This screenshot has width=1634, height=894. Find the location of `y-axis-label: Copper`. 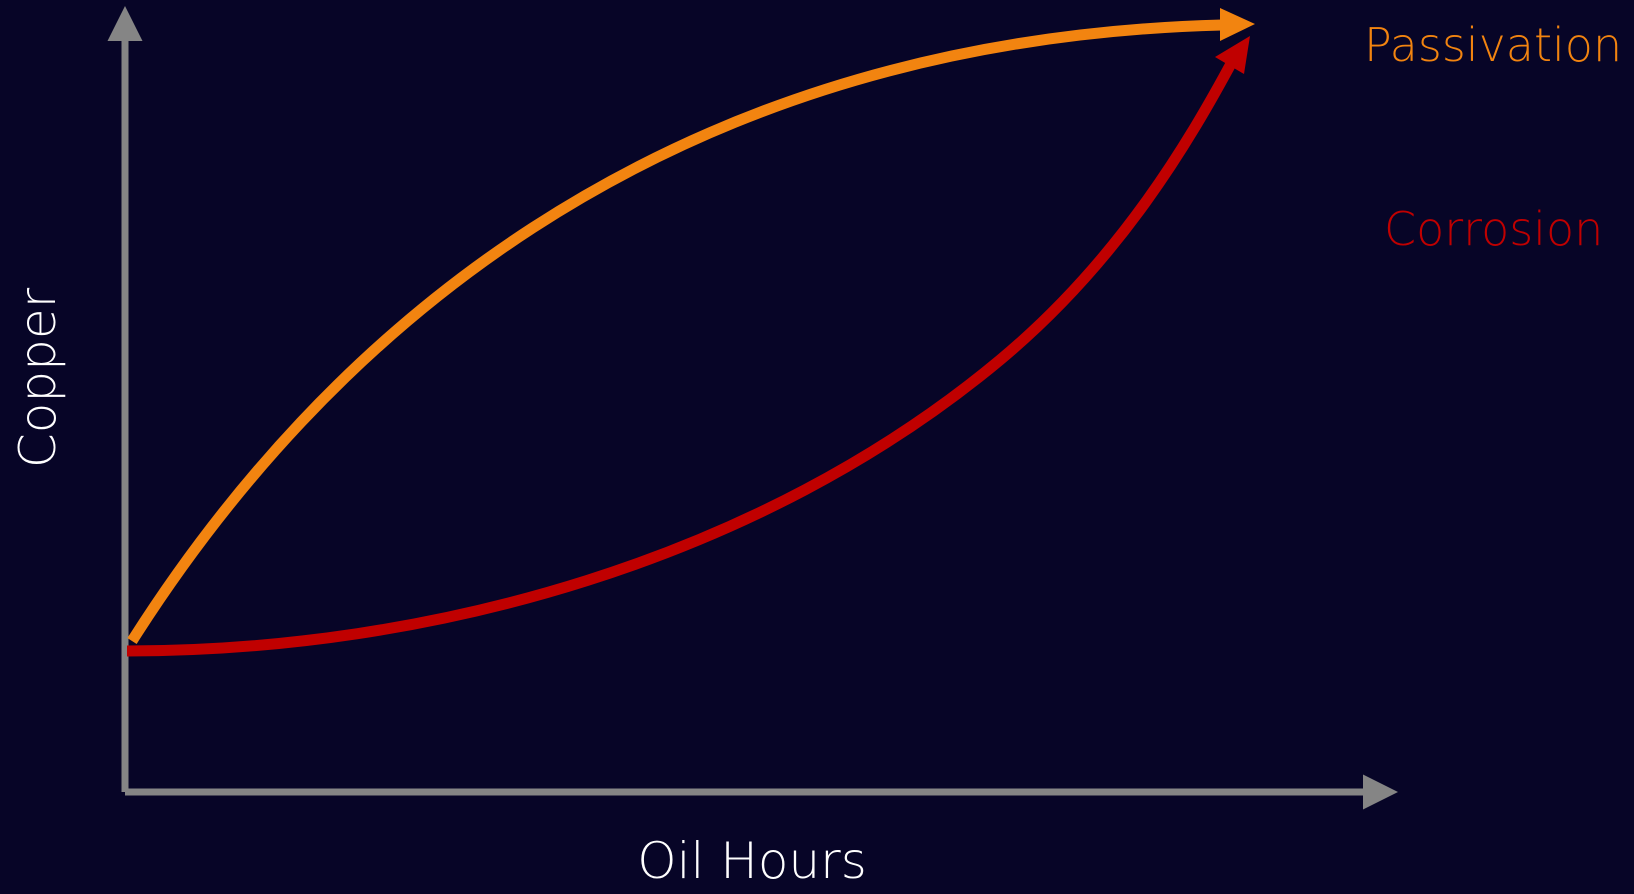

y-axis-label: Copper is located at coordinates (38, 378).